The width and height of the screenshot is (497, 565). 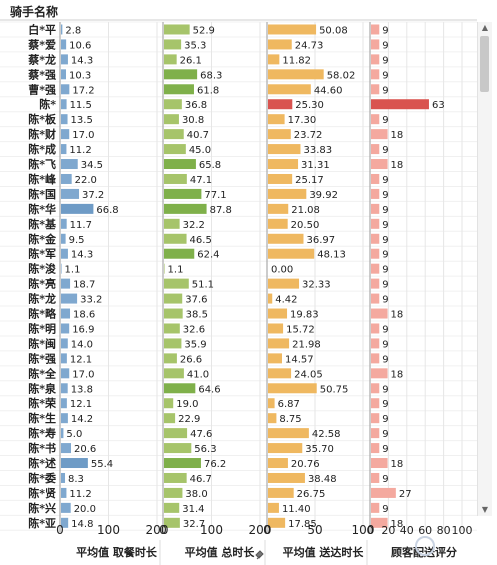 What do you see at coordinates (82, 419) in the screenshot?
I see `data-label: 14.2` at bounding box center [82, 419].